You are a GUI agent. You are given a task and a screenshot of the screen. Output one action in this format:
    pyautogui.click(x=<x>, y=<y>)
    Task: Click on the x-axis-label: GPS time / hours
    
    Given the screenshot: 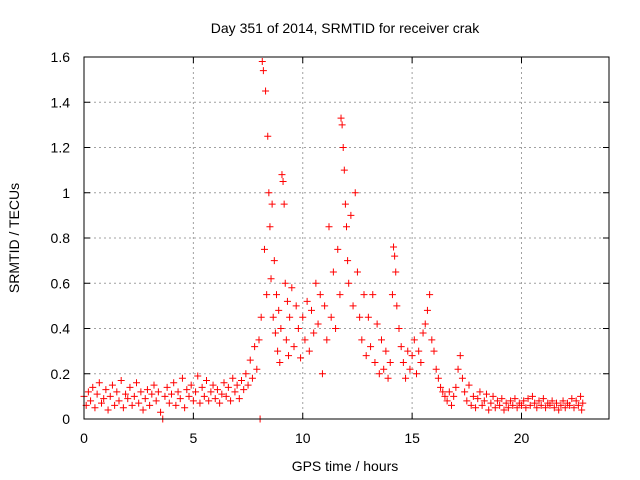 What is the action you would take?
    pyautogui.click(x=345, y=466)
    